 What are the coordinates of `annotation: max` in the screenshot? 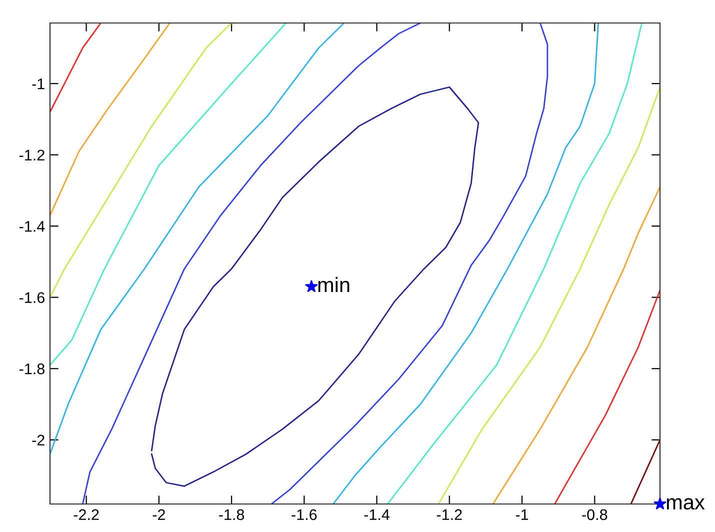 It's located at (685, 504).